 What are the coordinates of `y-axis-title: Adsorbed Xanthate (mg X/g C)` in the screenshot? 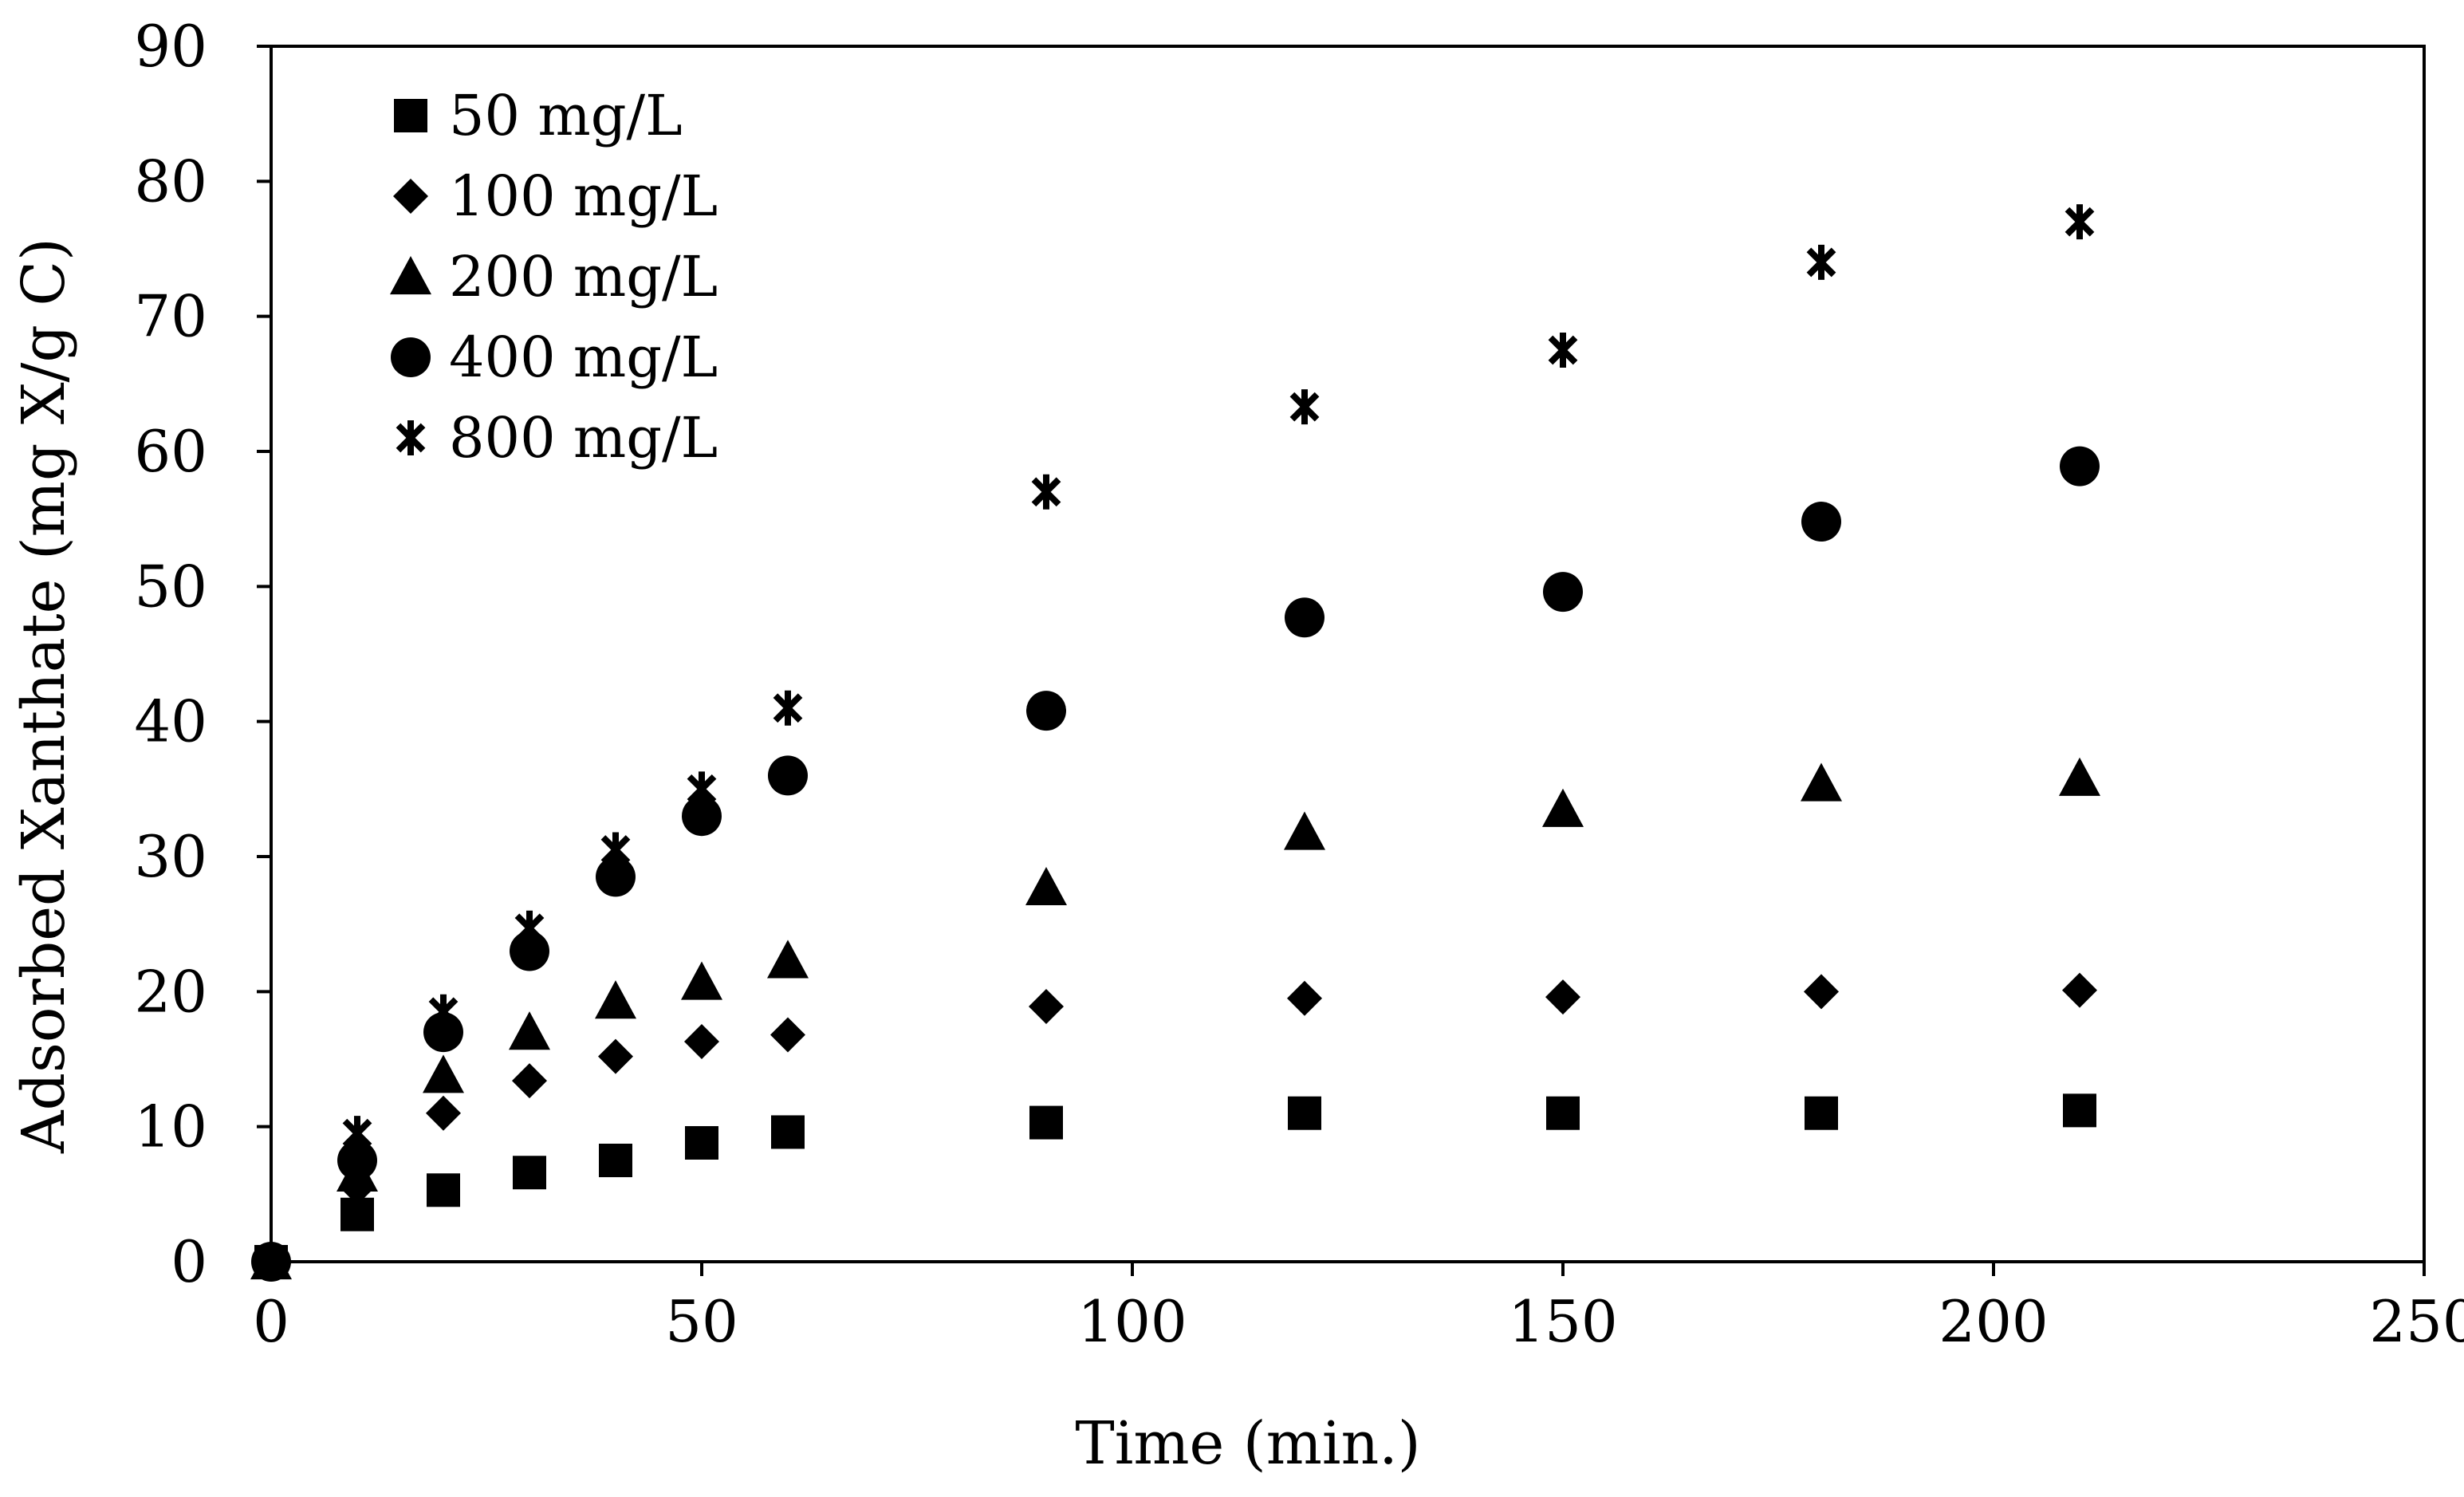 It's located at (44, 696).